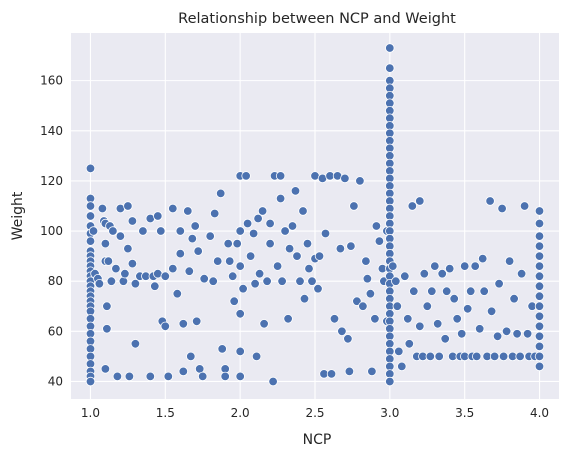  What do you see at coordinates (315, 413) in the screenshot?
I see `x-tick-labels: 1.0 1.5 2.0 2.5 3.0 3.5 4.0` at bounding box center [315, 413].